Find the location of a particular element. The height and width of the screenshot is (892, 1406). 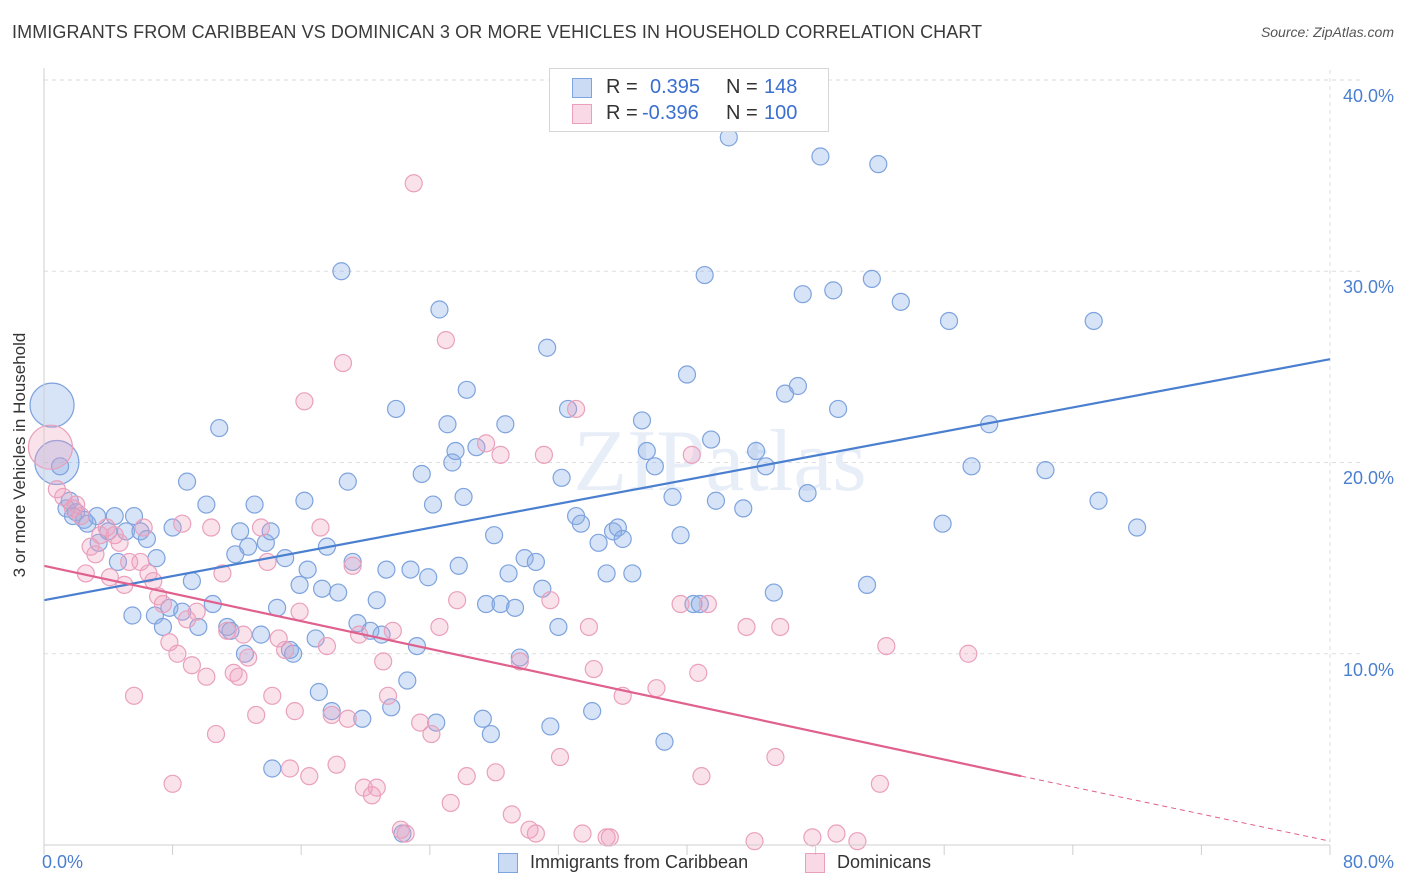

legend-n-value: 100 is located at coordinates (781, 112).